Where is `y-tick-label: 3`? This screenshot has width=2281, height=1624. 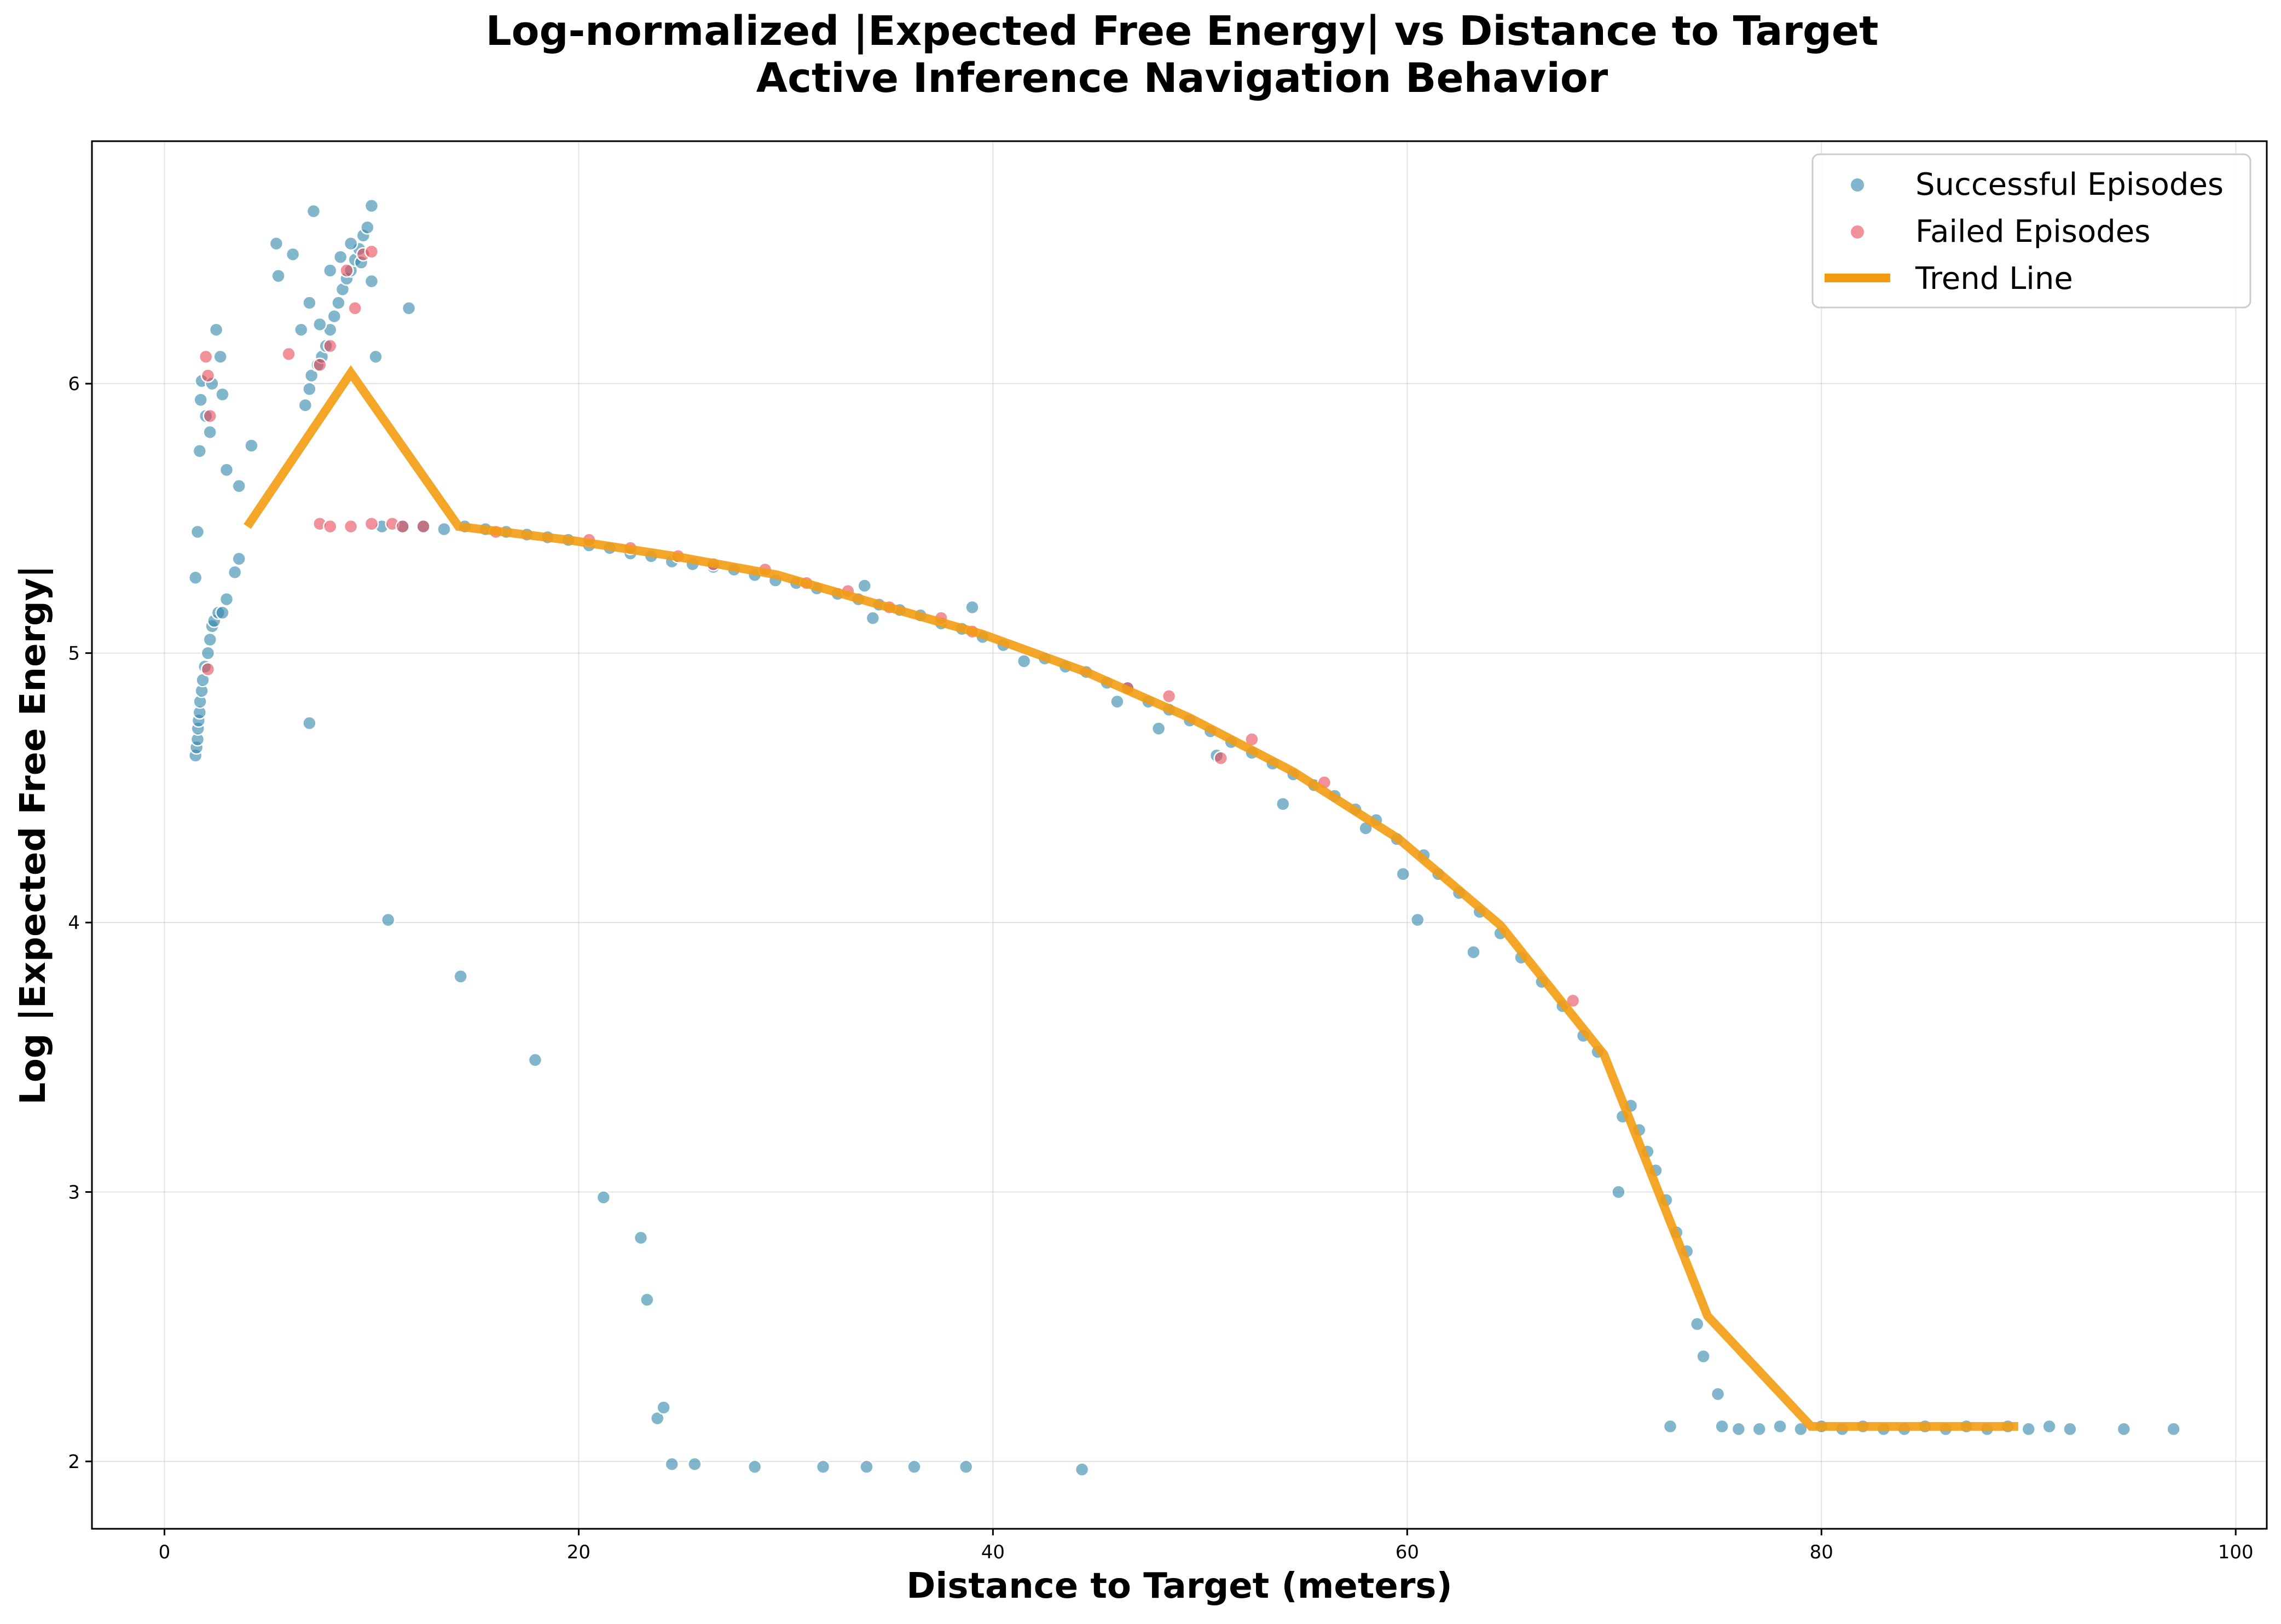 y-tick-label: 3 is located at coordinates (74, 1192).